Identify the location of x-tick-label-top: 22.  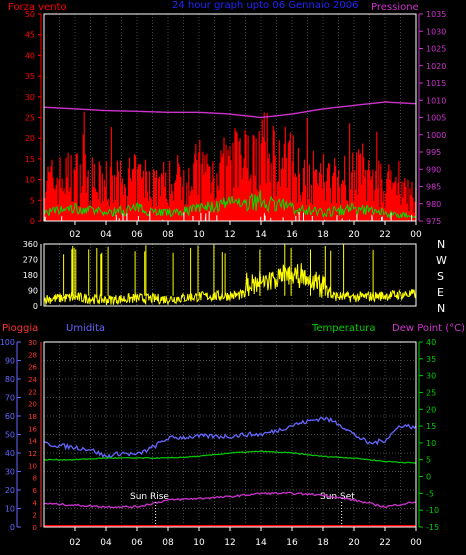
(384, 235).